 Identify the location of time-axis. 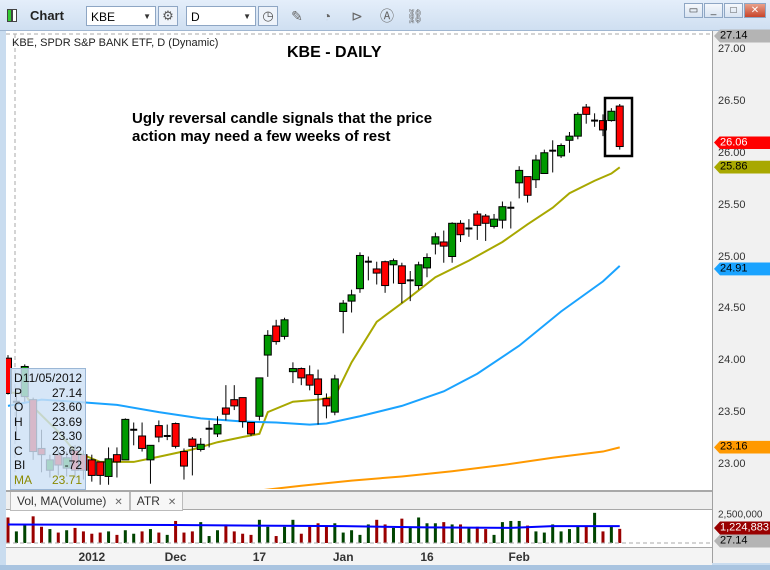
(359, 556).